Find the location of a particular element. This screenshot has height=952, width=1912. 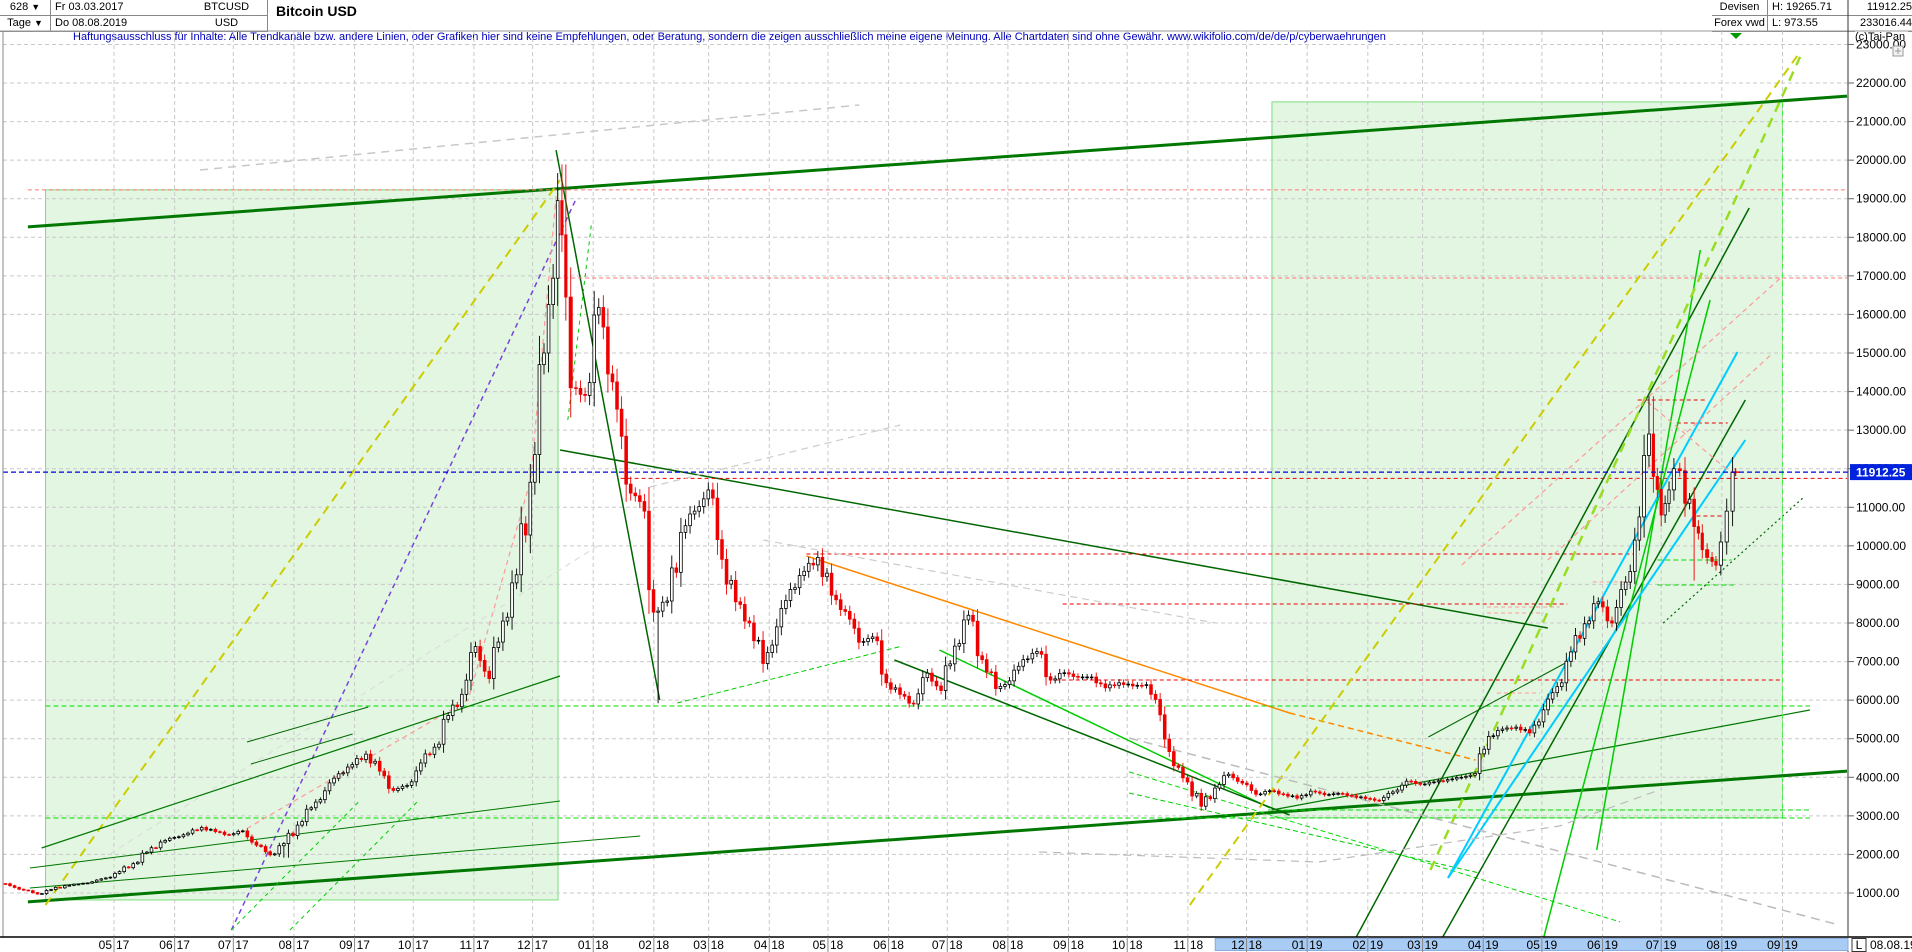

bars-count-dropdown: 628 ▼ is located at coordinates (25, 8).